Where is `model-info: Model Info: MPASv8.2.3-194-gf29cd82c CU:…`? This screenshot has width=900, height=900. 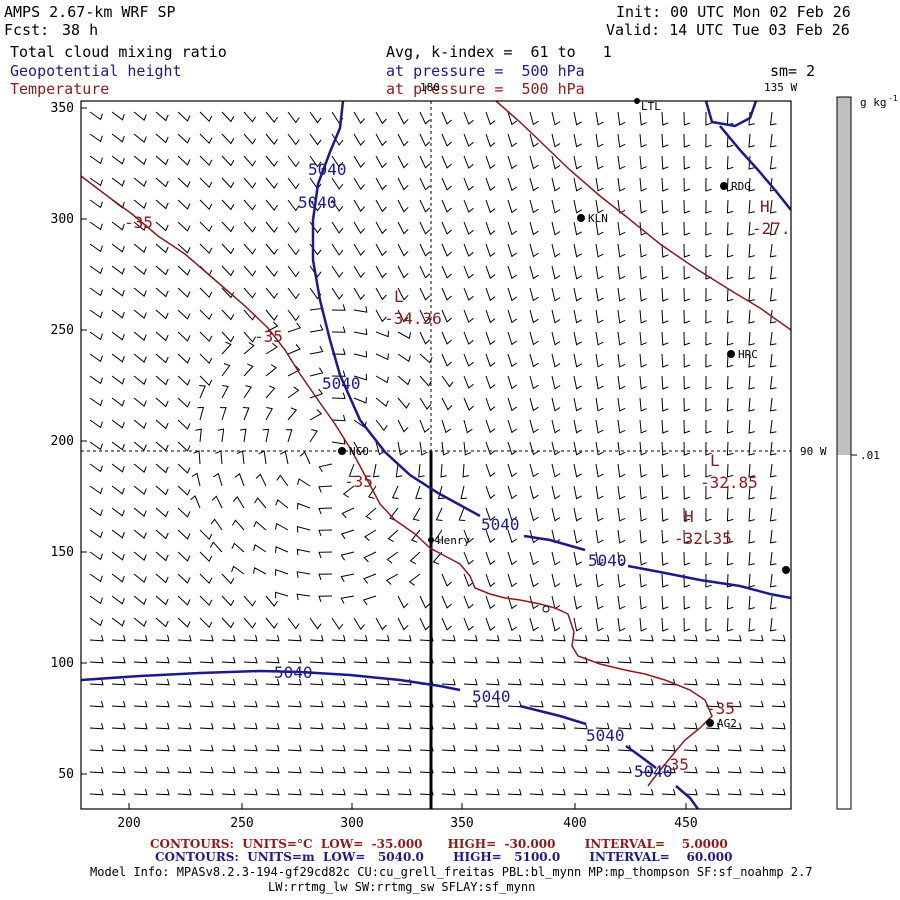 model-info: Model Info: MPASv8.2.3-194-gf29cd82c CU:… is located at coordinates (451, 872).